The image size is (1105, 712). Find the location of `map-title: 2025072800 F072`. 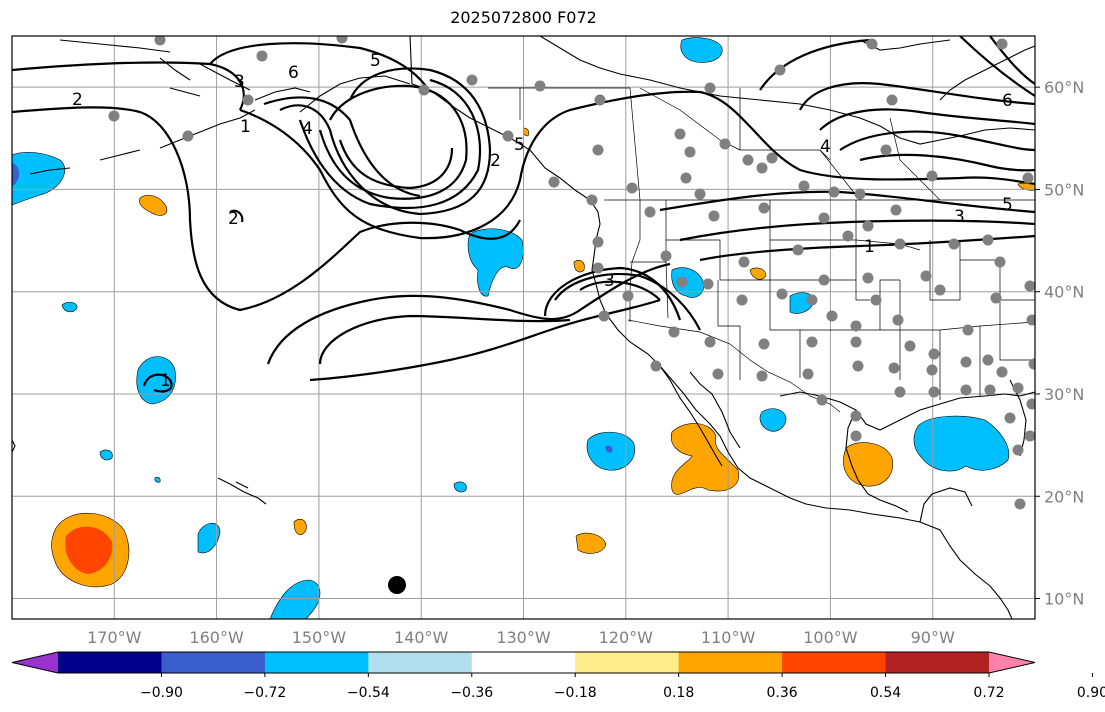

map-title: 2025072800 F072 is located at coordinates (523, 17).